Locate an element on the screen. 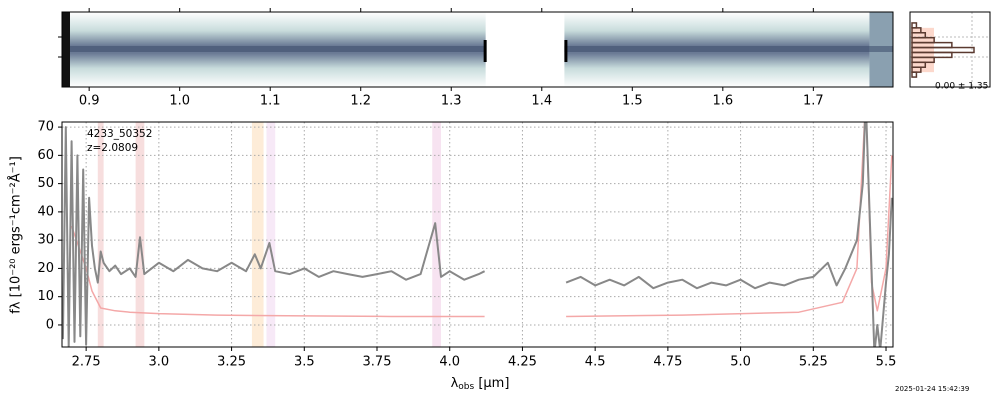 The width and height of the screenshot is (1000, 400). x-tick-label: 1.0 is located at coordinates (179, 101).